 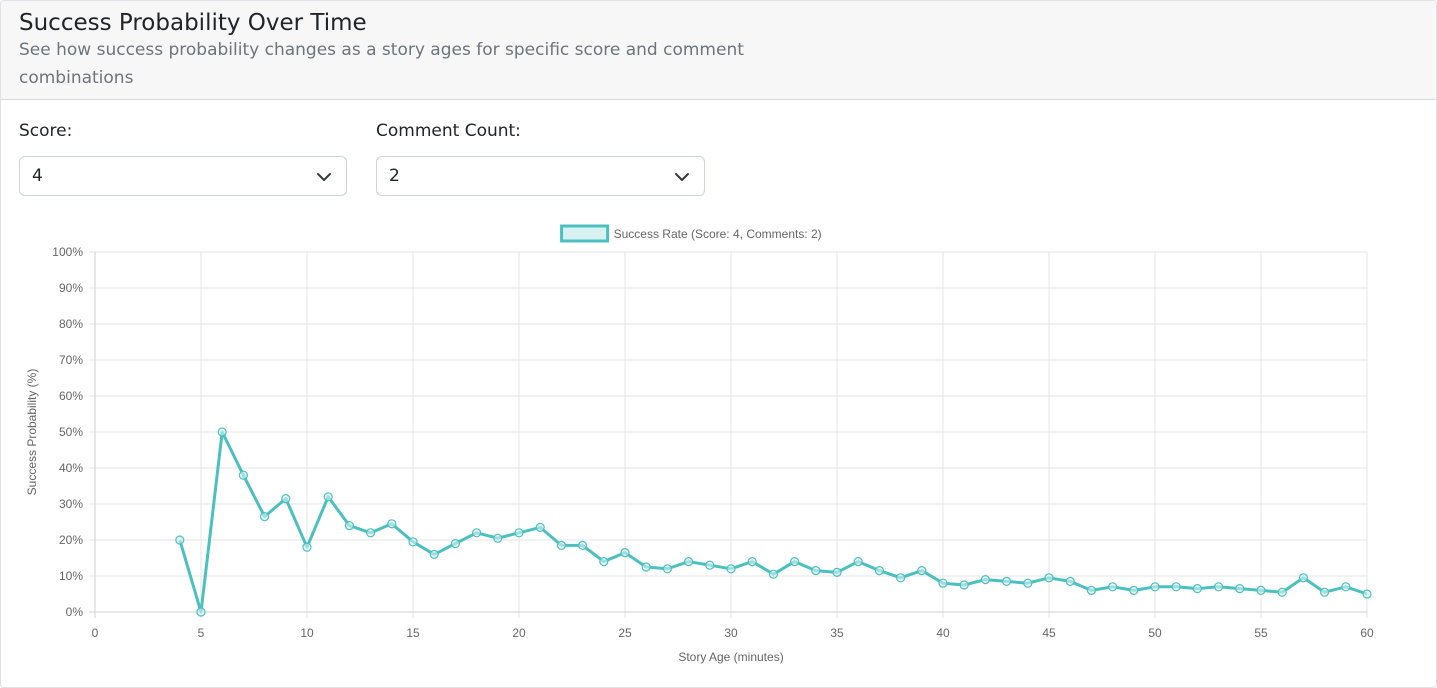 What do you see at coordinates (448, 131) in the screenshot?
I see `comment-count-label: Comment Count:` at bounding box center [448, 131].